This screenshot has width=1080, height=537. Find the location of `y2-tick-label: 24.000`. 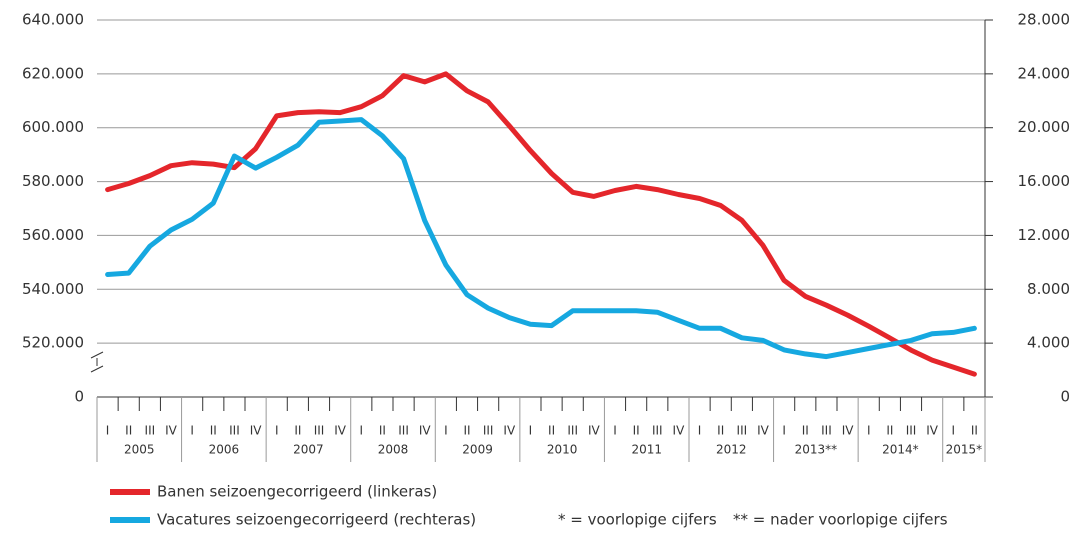

y2-tick-label: 24.000 is located at coordinates (1044, 73).